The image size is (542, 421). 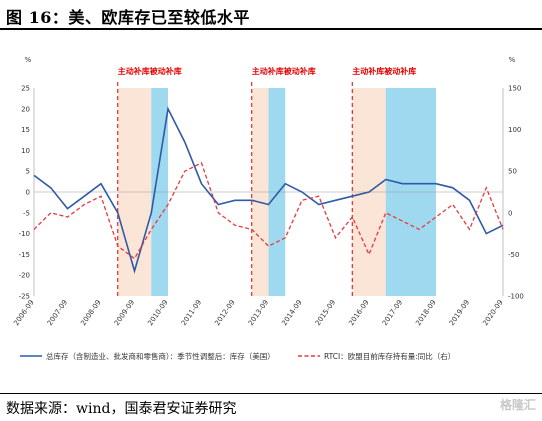 What do you see at coordinates (124, 313) in the screenshot?
I see `x-tick-label: 2009-09` at bounding box center [124, 313].